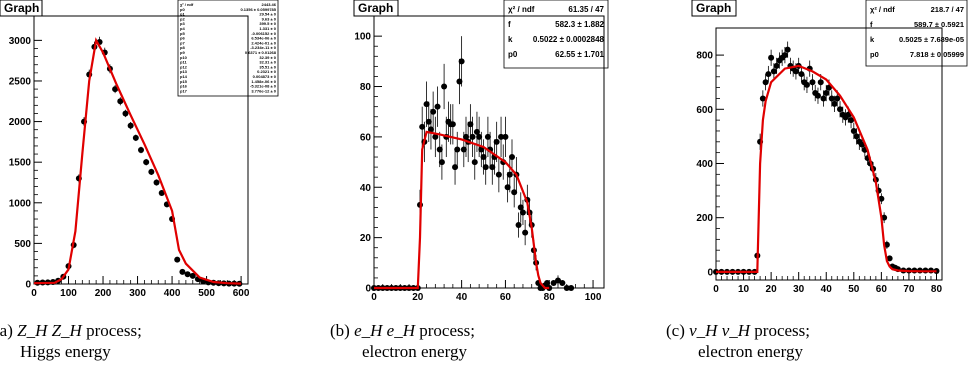  I want to click on caption-line2: Higgs energy, so click(65, 351).